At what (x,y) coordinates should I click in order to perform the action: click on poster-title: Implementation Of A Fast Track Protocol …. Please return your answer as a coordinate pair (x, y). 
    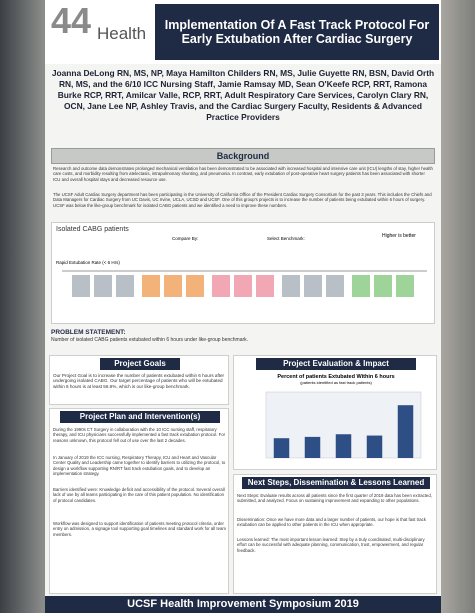
    Looking at the image, I should click on (297, 32).